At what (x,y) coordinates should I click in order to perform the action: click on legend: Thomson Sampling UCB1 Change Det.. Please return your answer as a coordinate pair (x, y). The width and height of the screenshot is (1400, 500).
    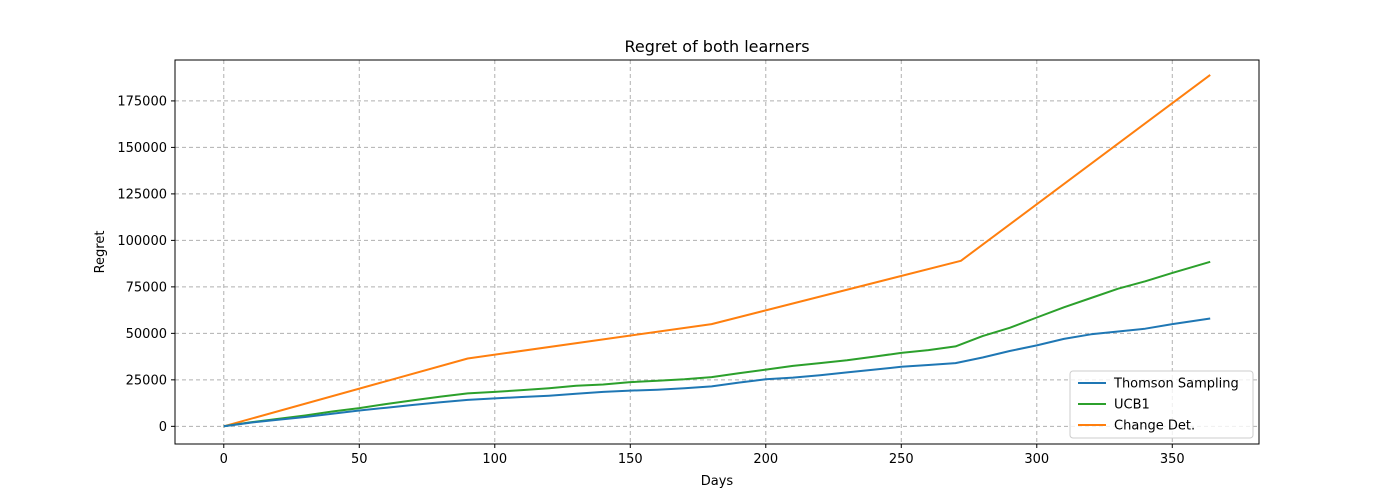
    Looking at the image, I should click on (1161, 404).